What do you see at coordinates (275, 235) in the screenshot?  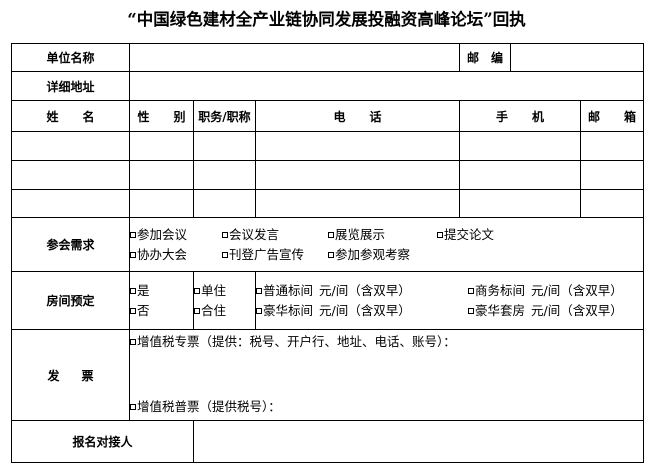 I see `option-meeting-speech: 会议发言` at bounding box center [275, 235].